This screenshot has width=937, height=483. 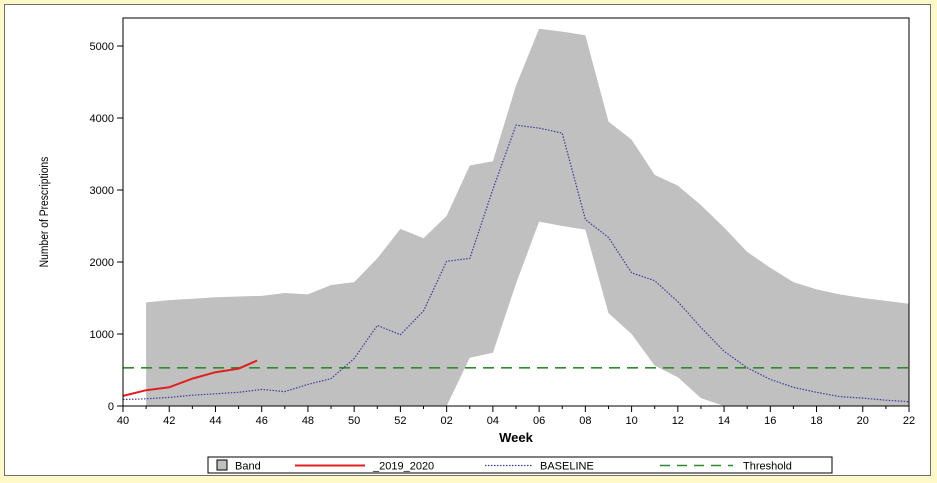 I want to click on legend-band-label: Band, so click(x=248, y=467).